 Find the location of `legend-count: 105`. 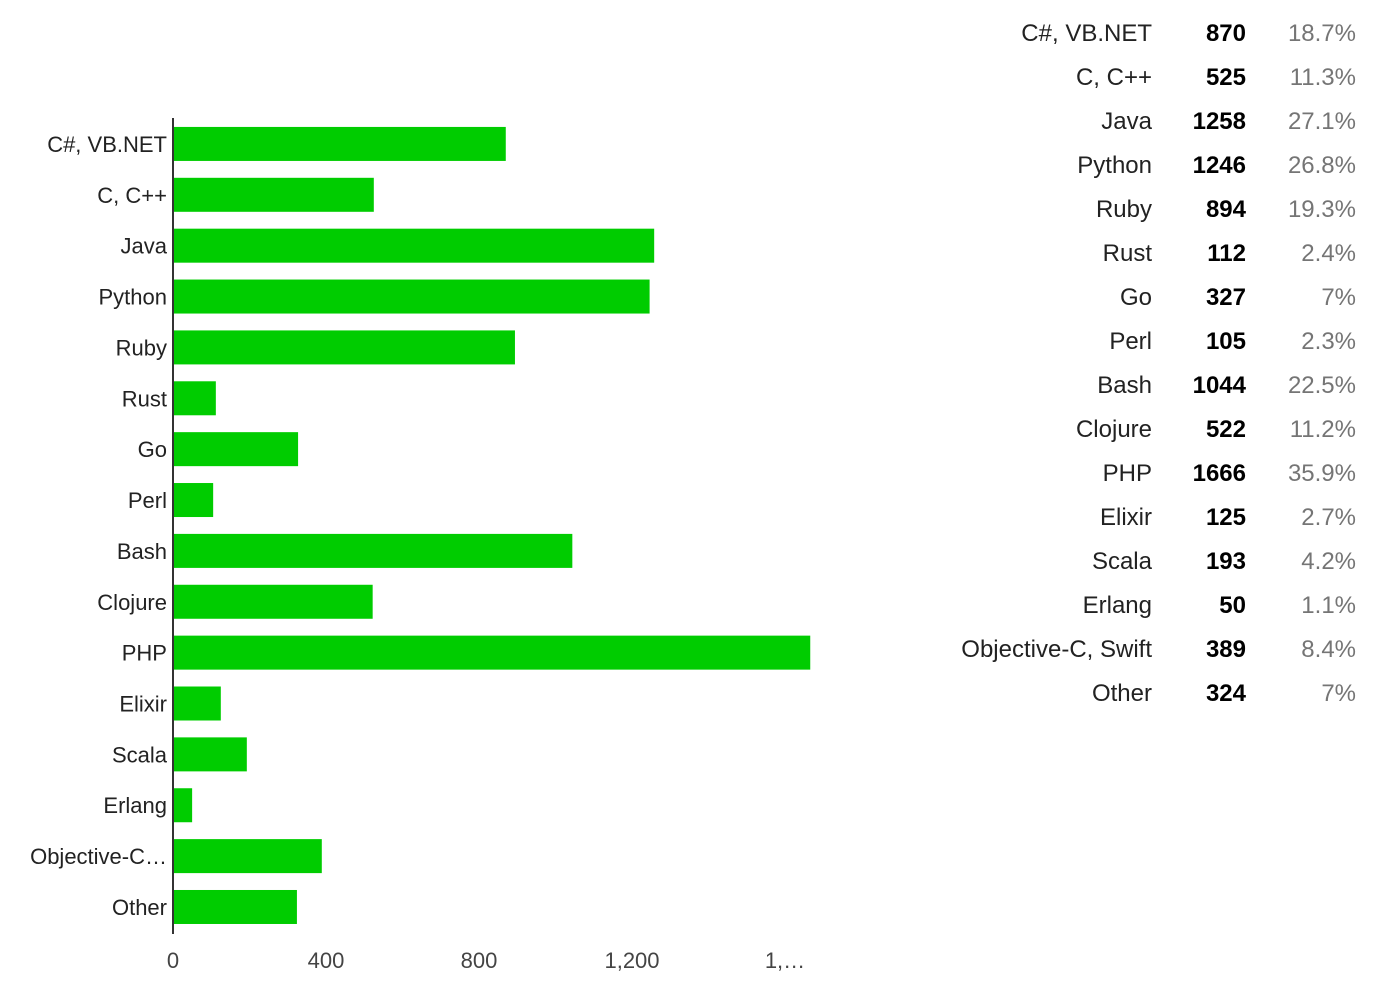

legend-count: 105 is located at coordinates (1225, 341).